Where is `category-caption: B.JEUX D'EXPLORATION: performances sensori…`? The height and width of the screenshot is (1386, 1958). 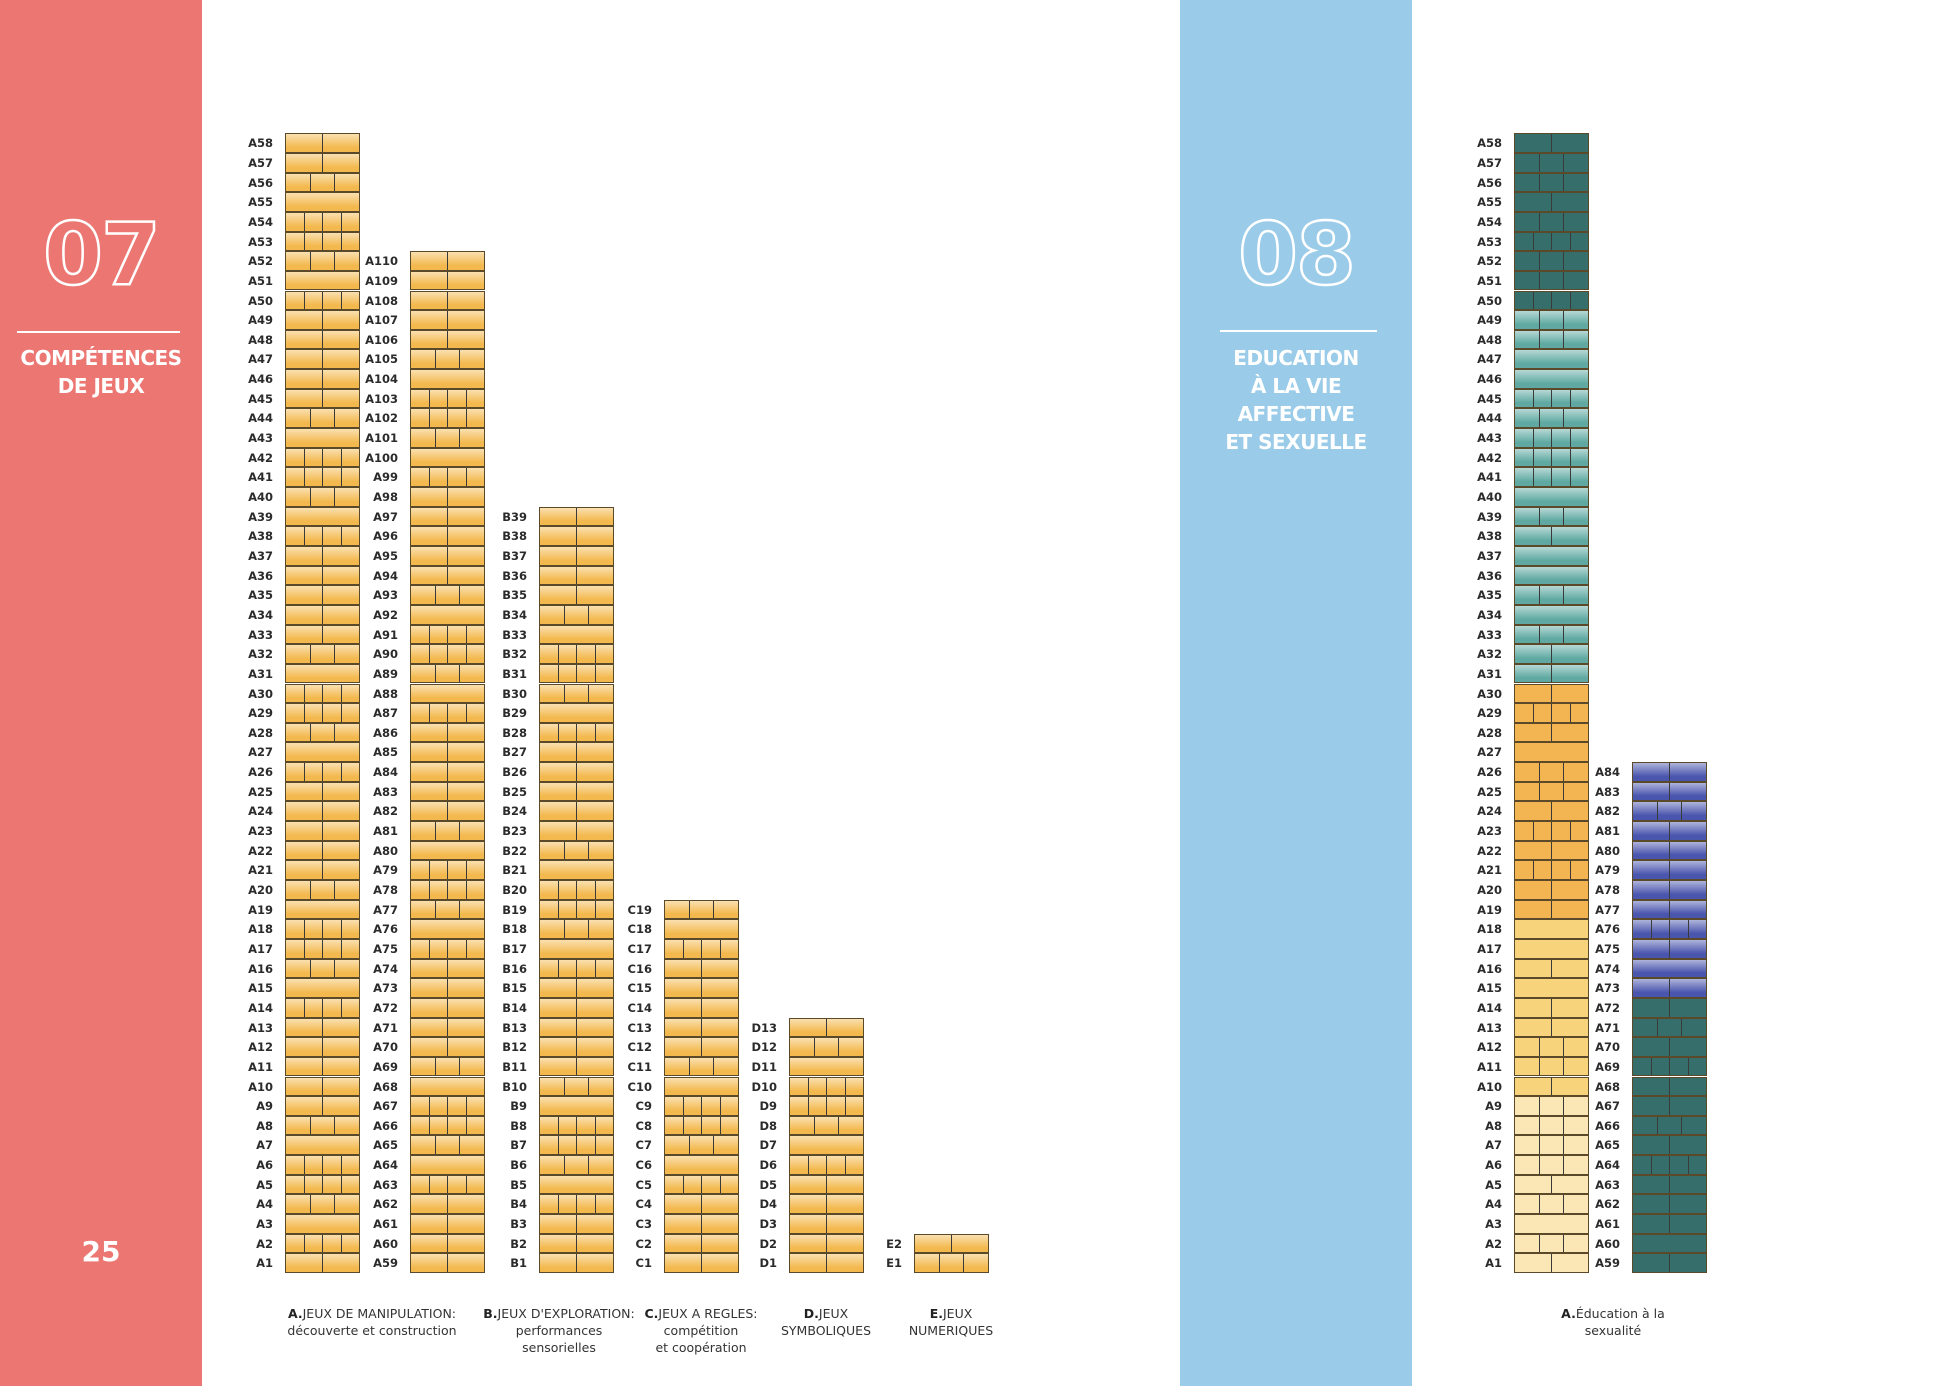
category-caption: B.JEUX D'EXPLORATION: performances sensori… is located at coordinates (559, 1330).